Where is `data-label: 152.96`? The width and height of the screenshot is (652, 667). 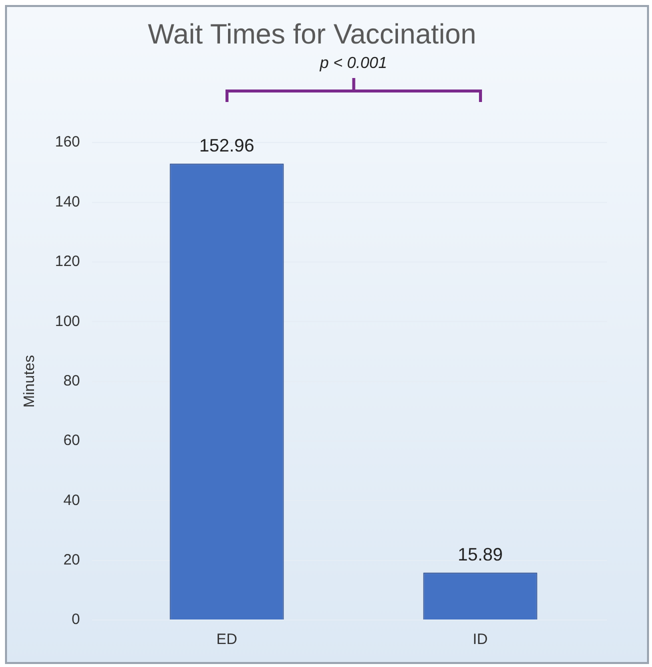 data-label: 152.96 is located at coordinates (226, 146).